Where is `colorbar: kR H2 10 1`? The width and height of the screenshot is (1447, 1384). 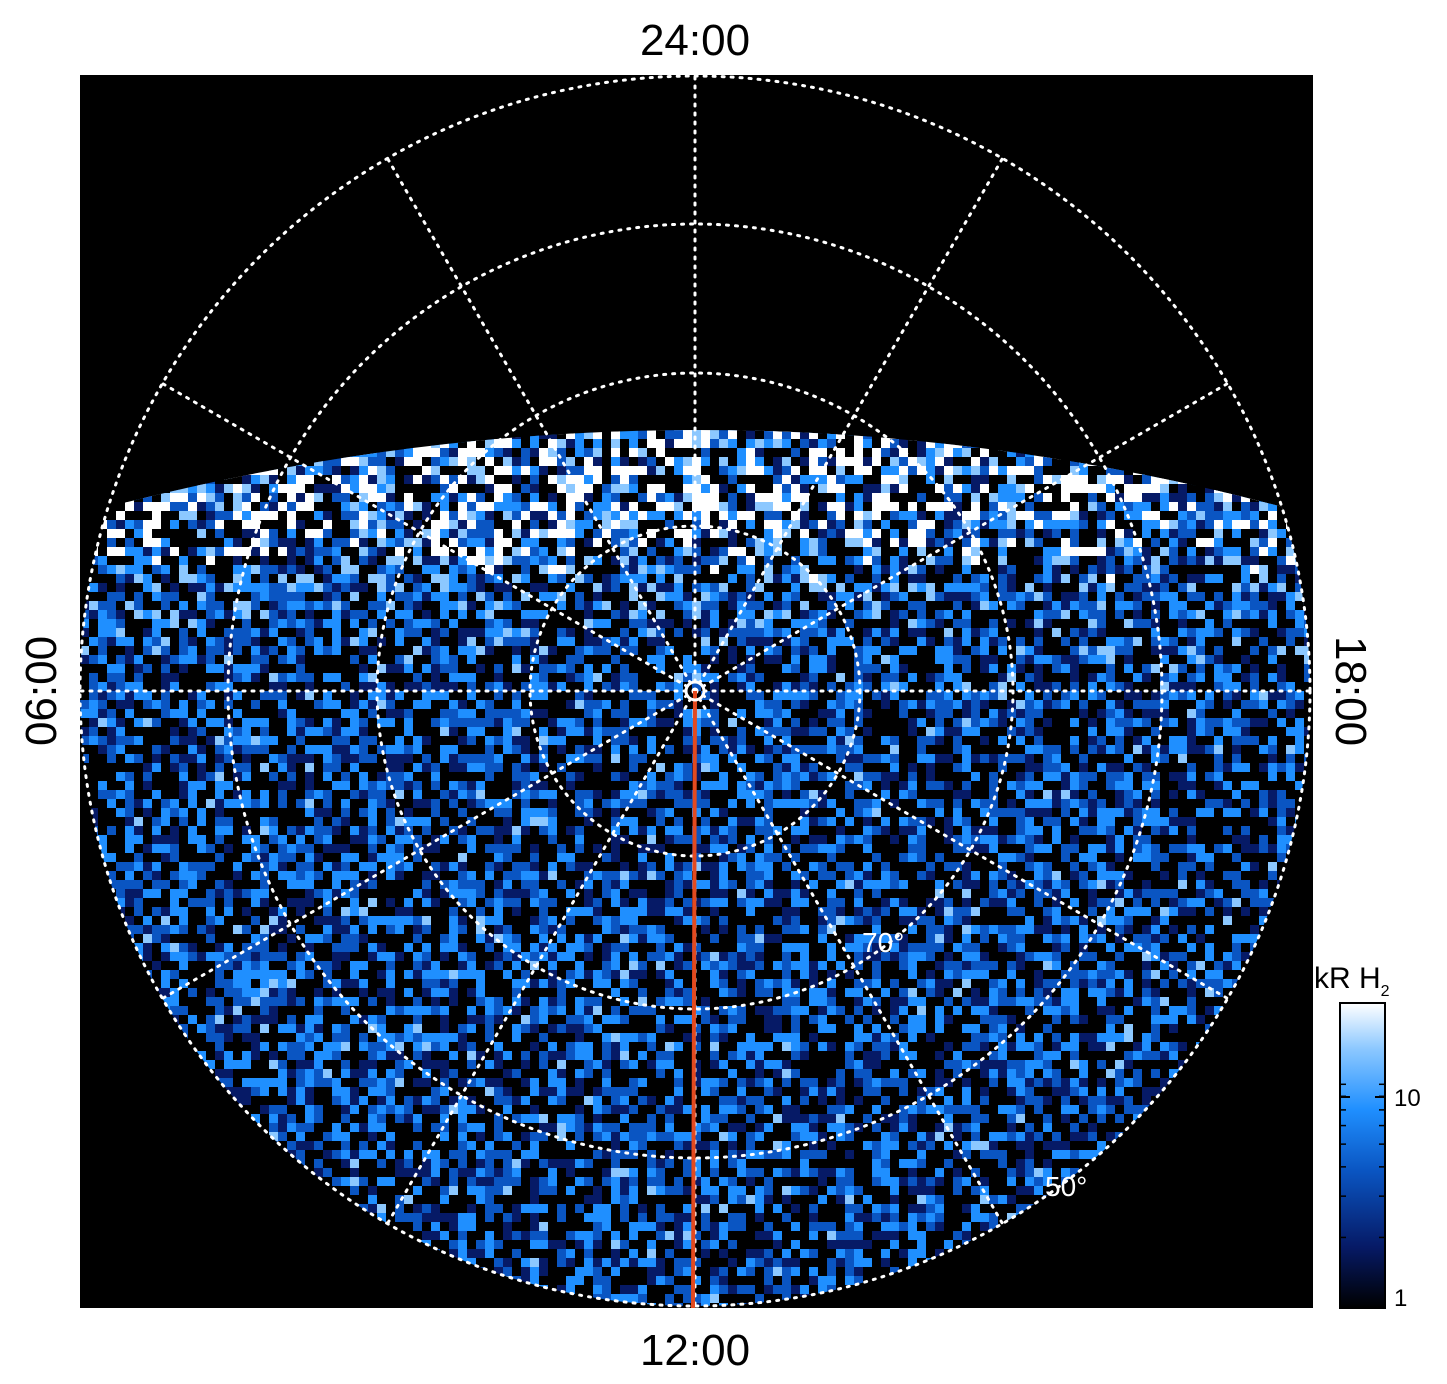
colorbar: kR H2 10 1 is located at coordinates (1367, 1137).